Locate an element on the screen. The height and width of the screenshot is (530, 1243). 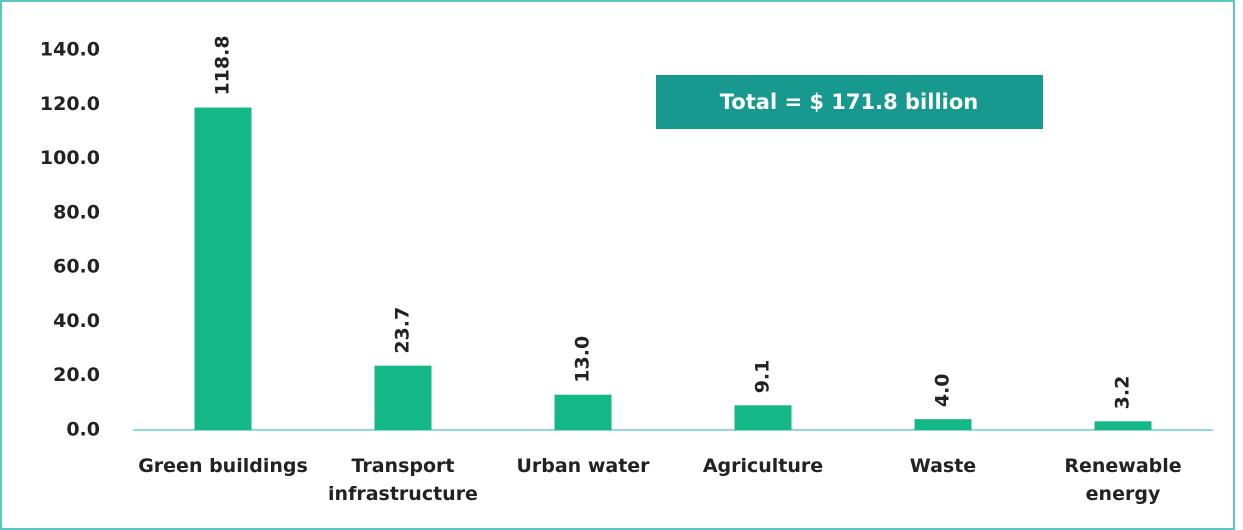
x-tick-label: Renewable energy is located at coordinates (1123, 480).